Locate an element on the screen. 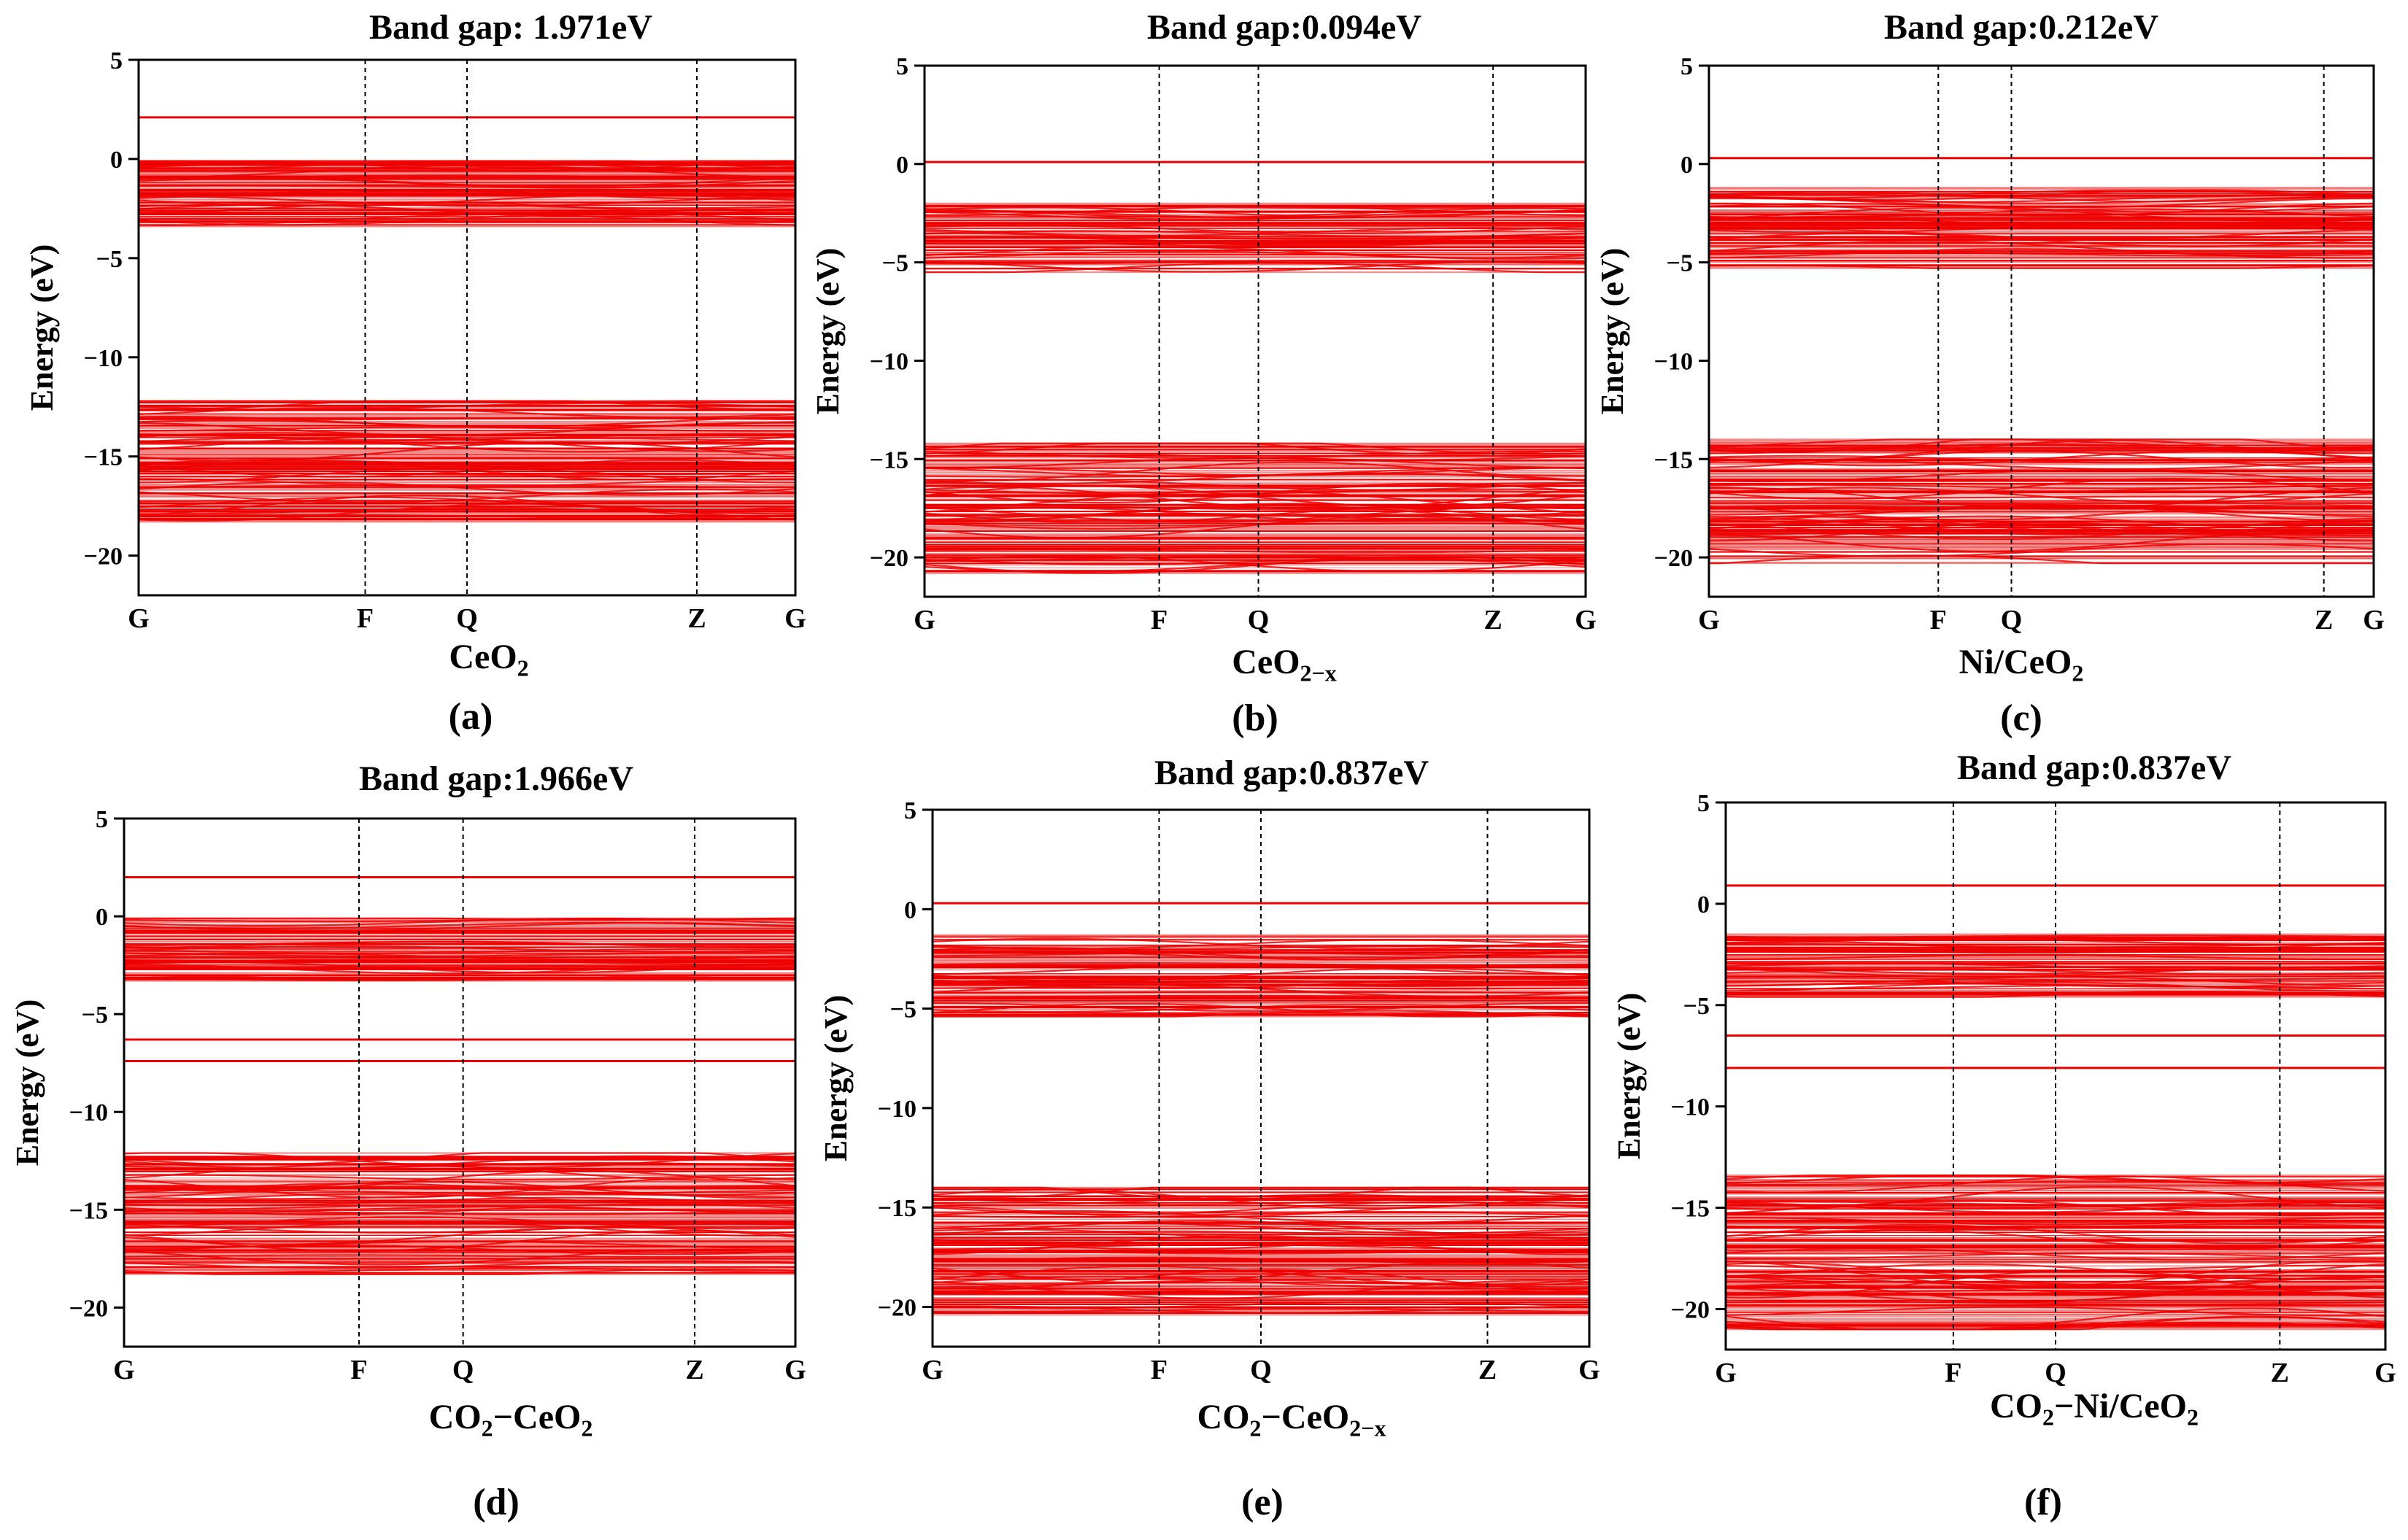 The image size is (2408, 1540). material-label: CO2−CeO2−x is located at coordinates (1291, 1420).